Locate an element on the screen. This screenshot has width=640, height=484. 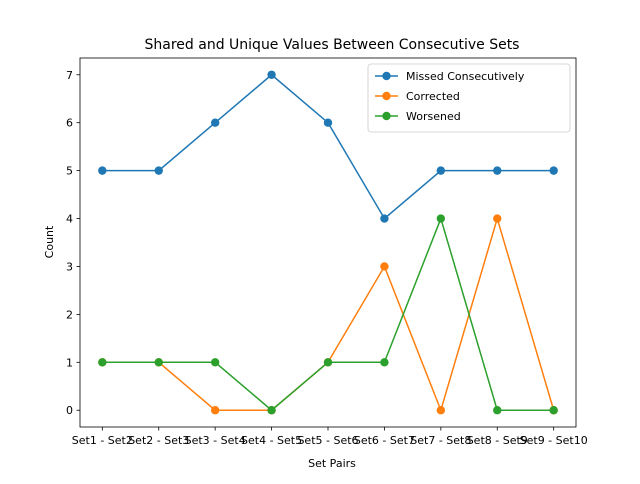
x-tick-label: Set1 - Set2 is located at coordinates (102, 440).